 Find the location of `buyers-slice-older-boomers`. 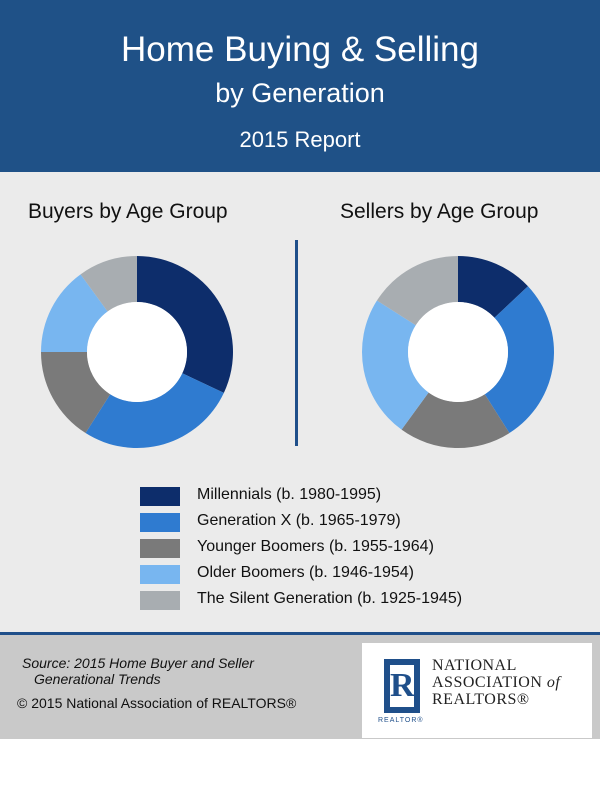

buyers-slice-older-boomers is located at coordinates (74, 313).